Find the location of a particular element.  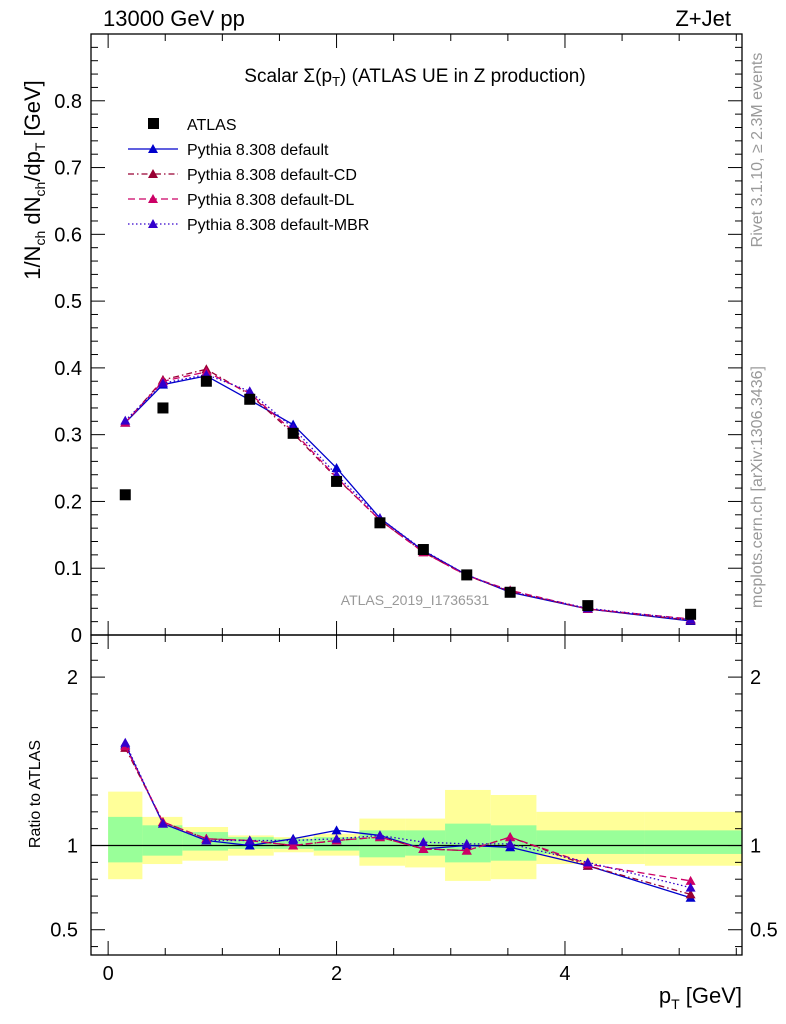

legend-series-2-label: Pythia 8.308 default-CD is located at coordinates (272, 175).